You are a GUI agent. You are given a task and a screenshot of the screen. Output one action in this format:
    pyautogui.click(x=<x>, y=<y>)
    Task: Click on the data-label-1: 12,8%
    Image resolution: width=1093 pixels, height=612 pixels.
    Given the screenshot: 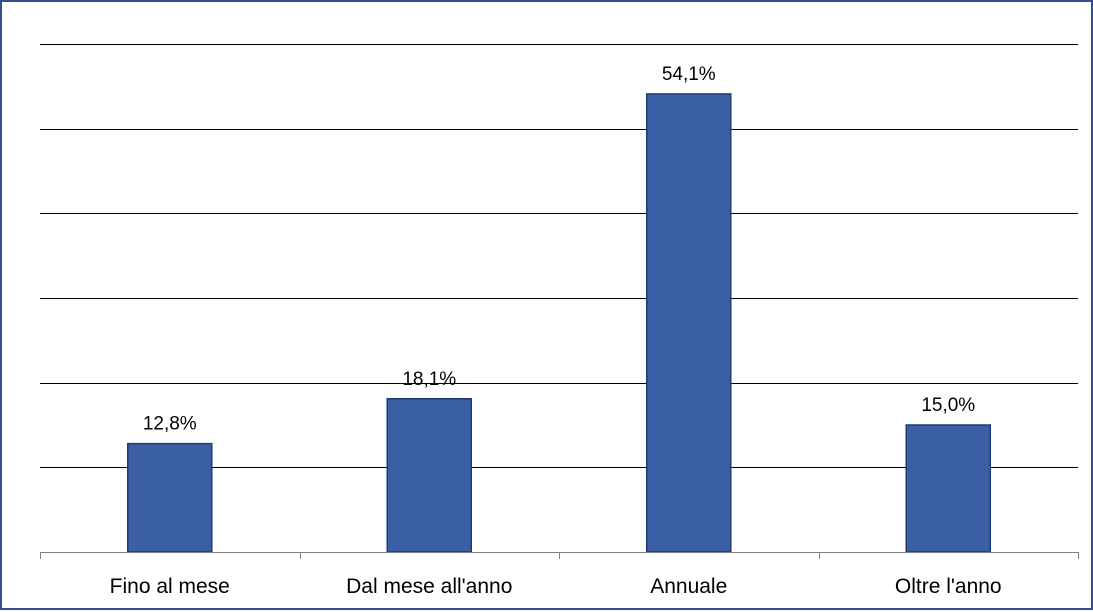 What is the action you would take?
    pyautogui.click(x=170, y=424)
    